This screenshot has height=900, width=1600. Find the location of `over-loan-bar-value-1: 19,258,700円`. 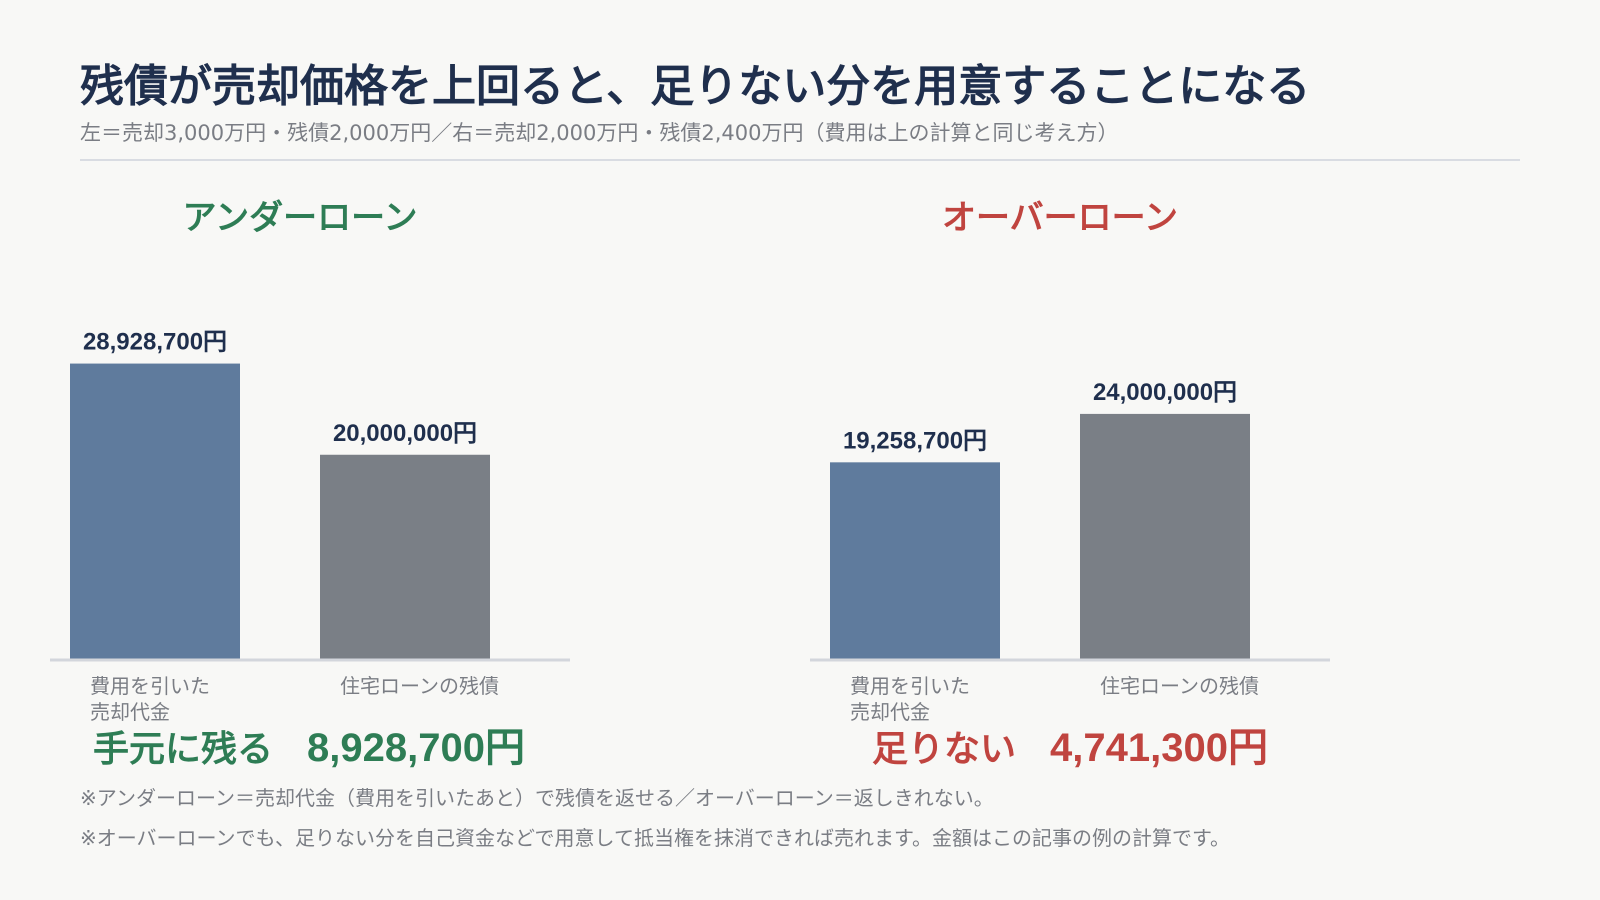

over-loan-bar-value-1: 19,258,700円 is located at coordinates (915, 440).